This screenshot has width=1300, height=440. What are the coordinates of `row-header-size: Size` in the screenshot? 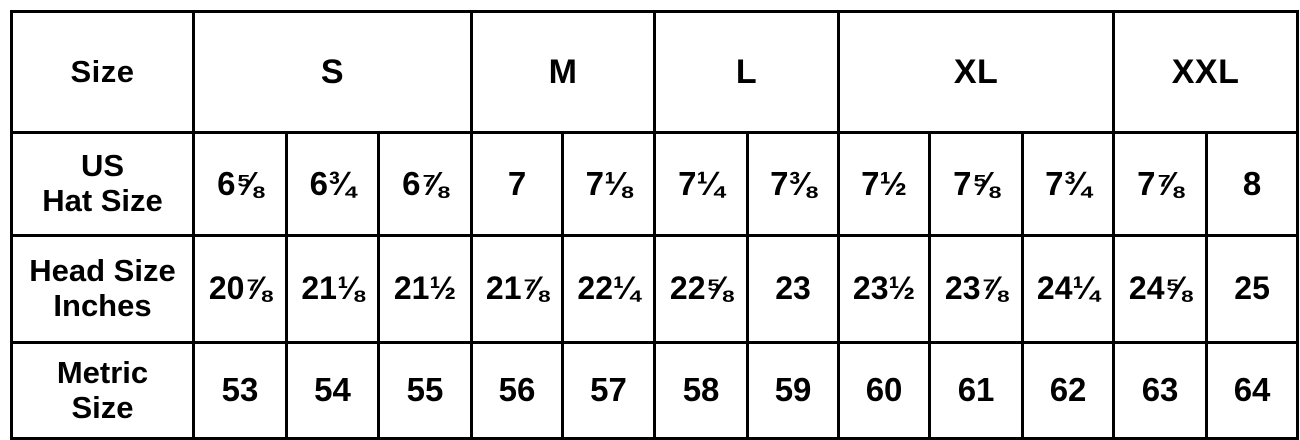 It's located at (103, 72).